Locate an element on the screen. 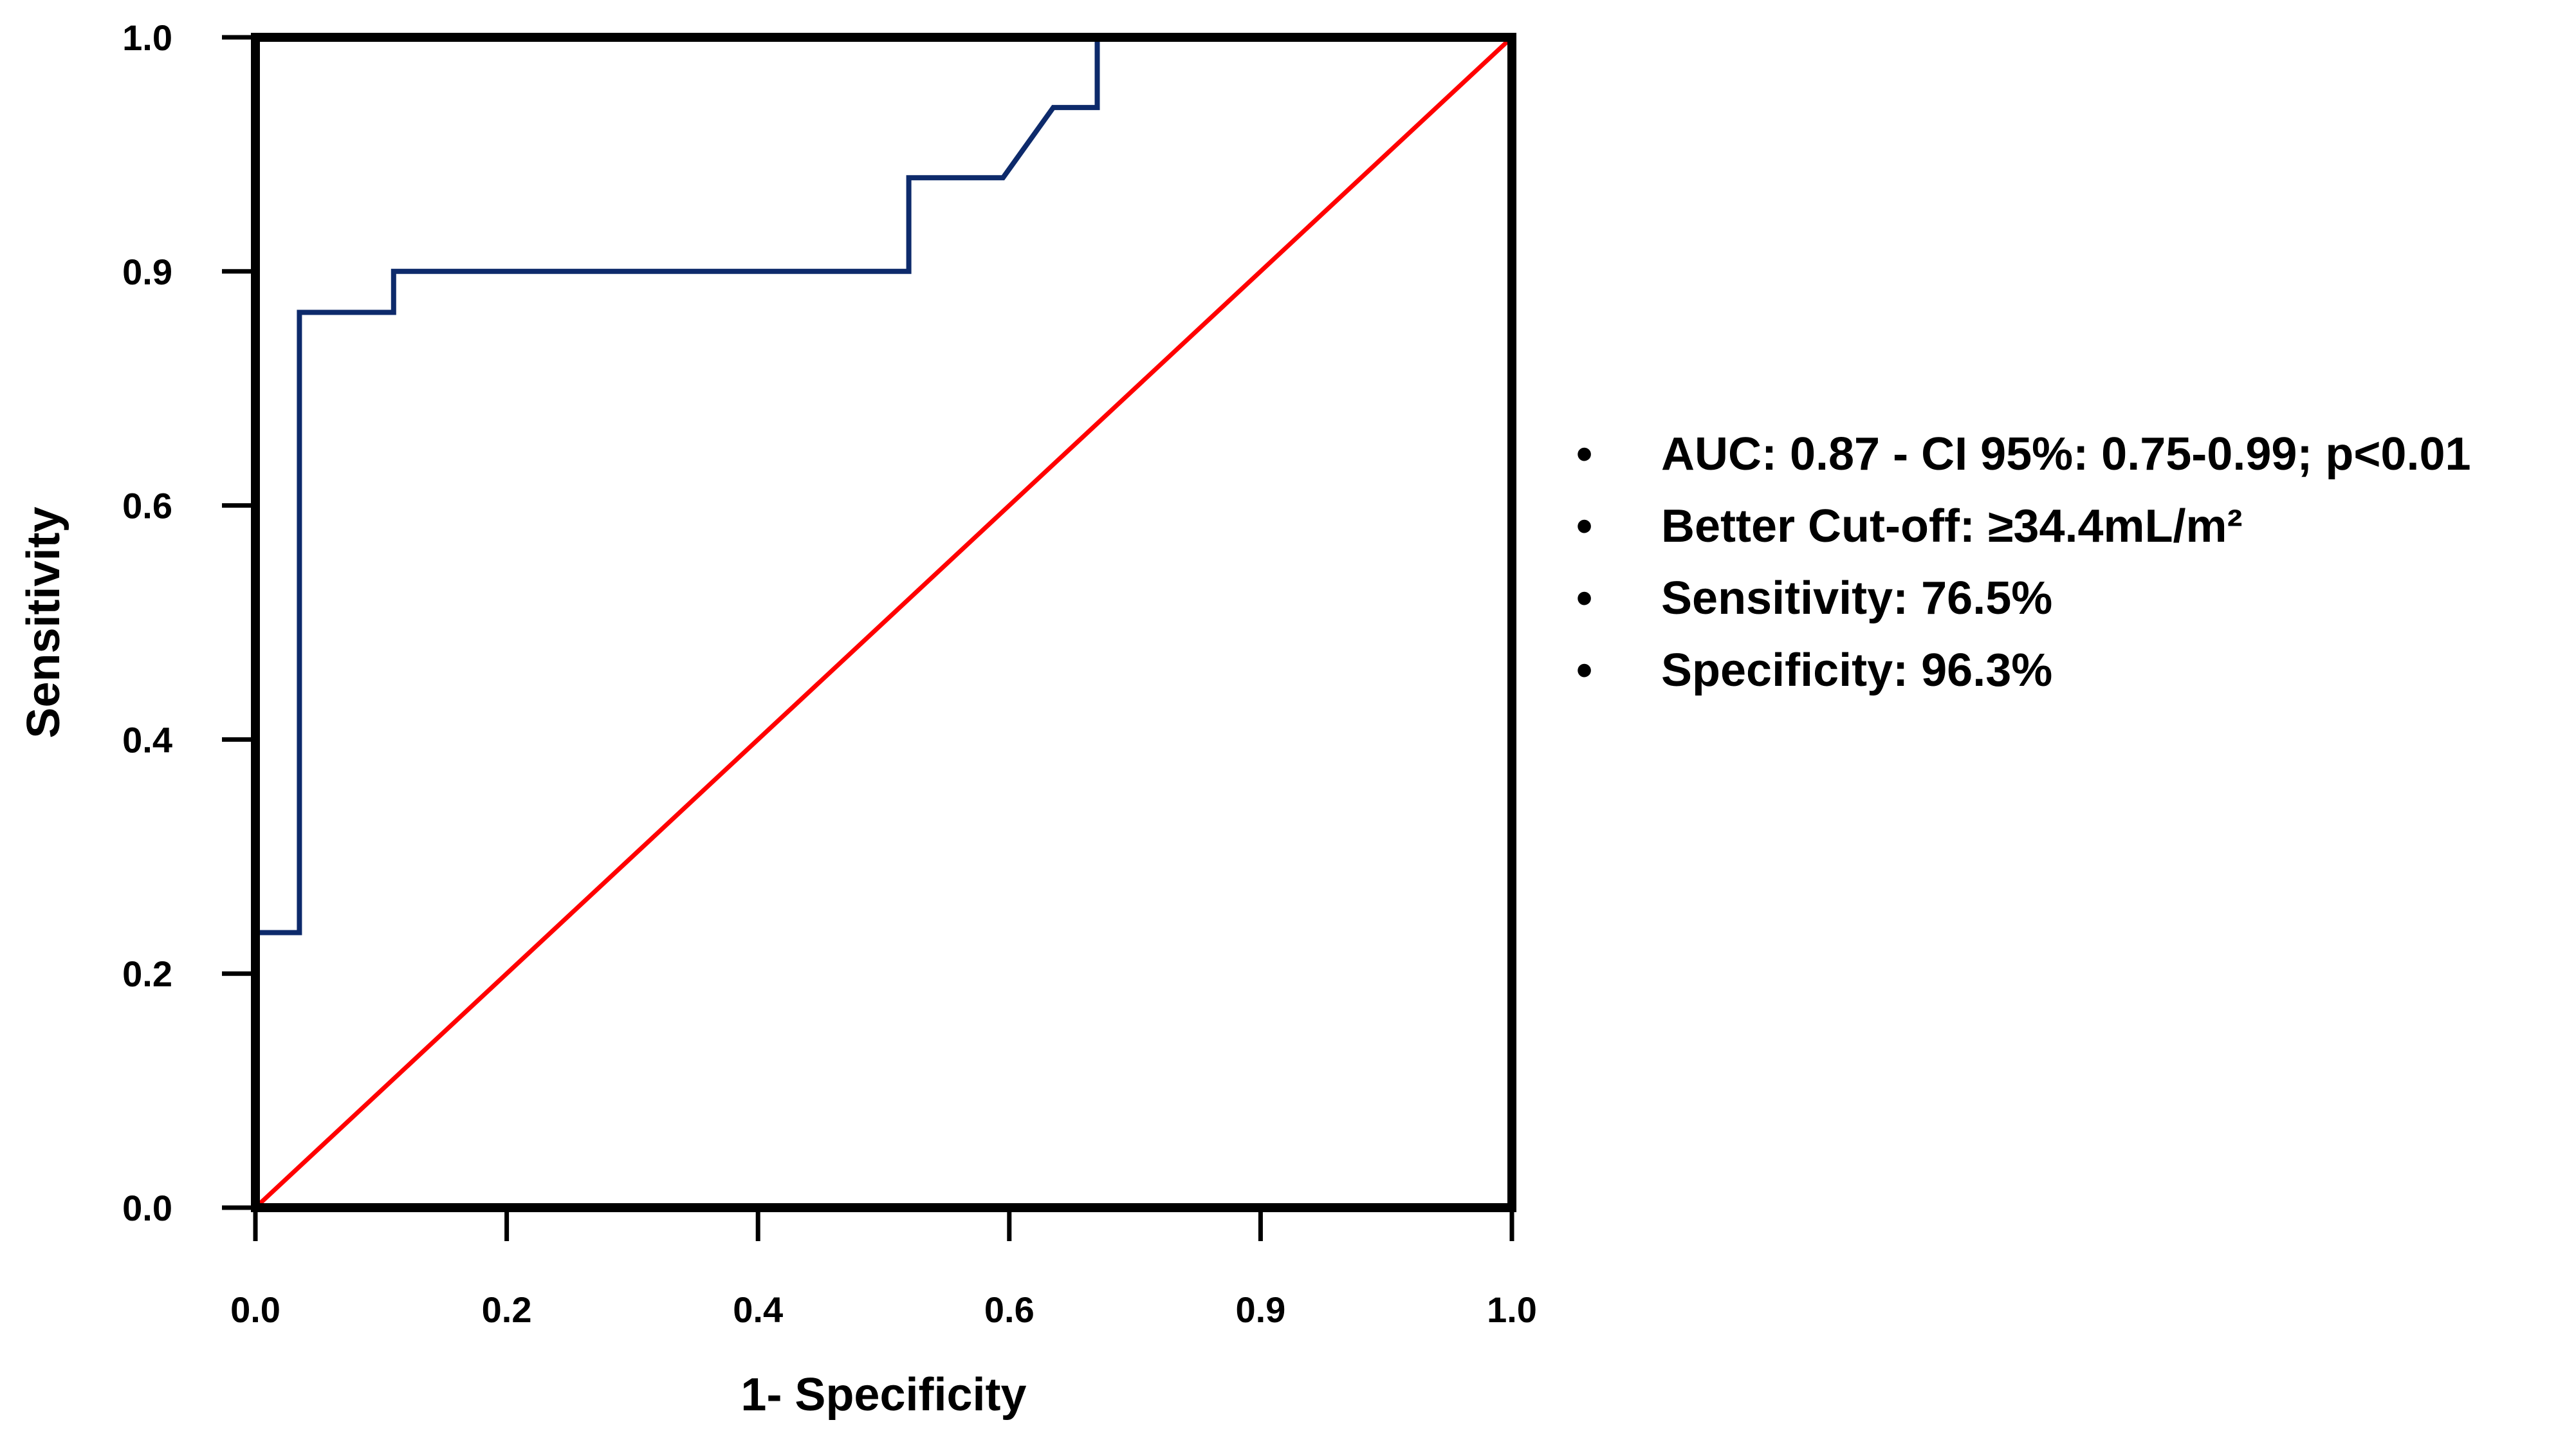 This screenshot has height=1438, width=2576. stat-specificity-text: Specificity: 96.3% is located at coordinates (1857, 670).